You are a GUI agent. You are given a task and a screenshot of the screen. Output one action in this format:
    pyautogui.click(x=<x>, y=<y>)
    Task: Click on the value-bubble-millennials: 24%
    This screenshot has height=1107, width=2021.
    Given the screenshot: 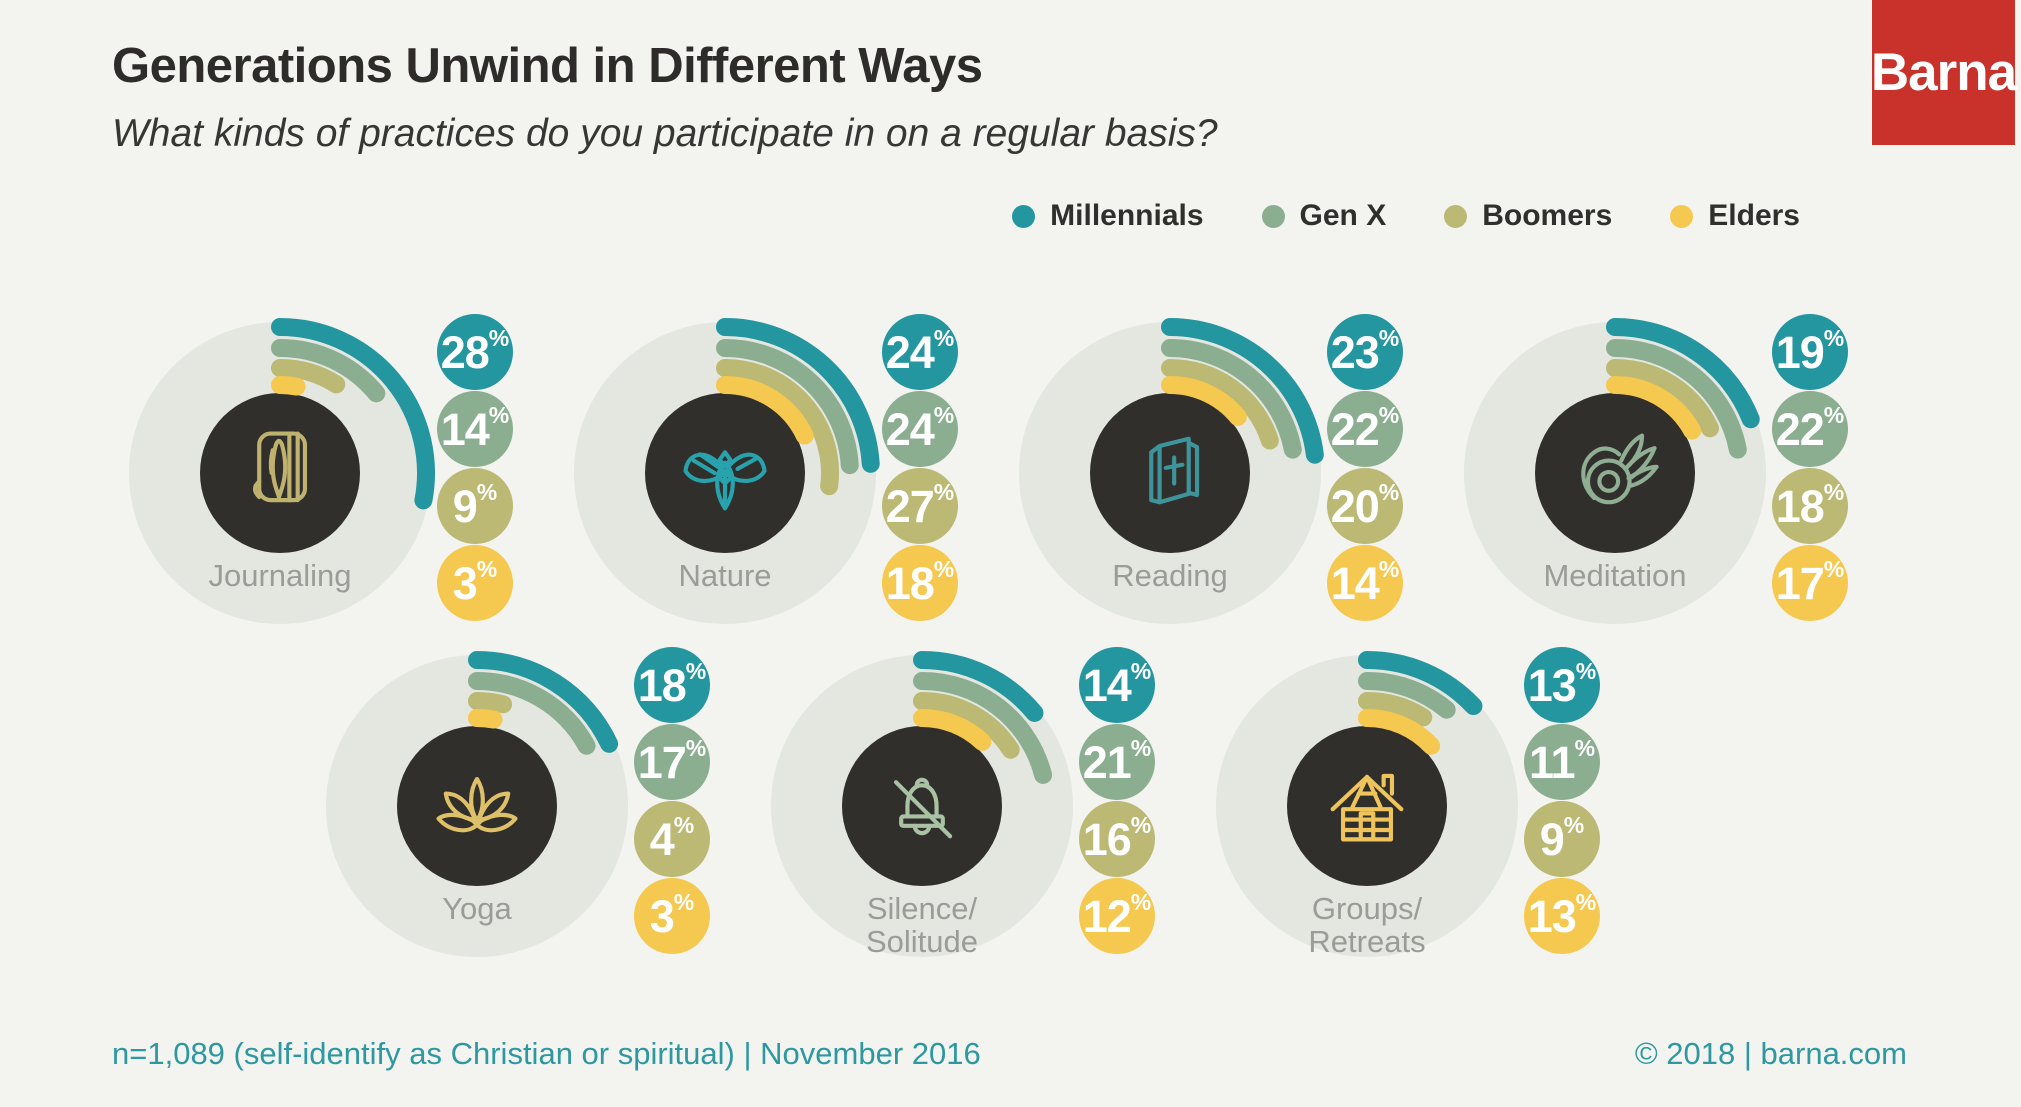 What is the action you would take?
    pyautogui.click(x=920, y=352)
    